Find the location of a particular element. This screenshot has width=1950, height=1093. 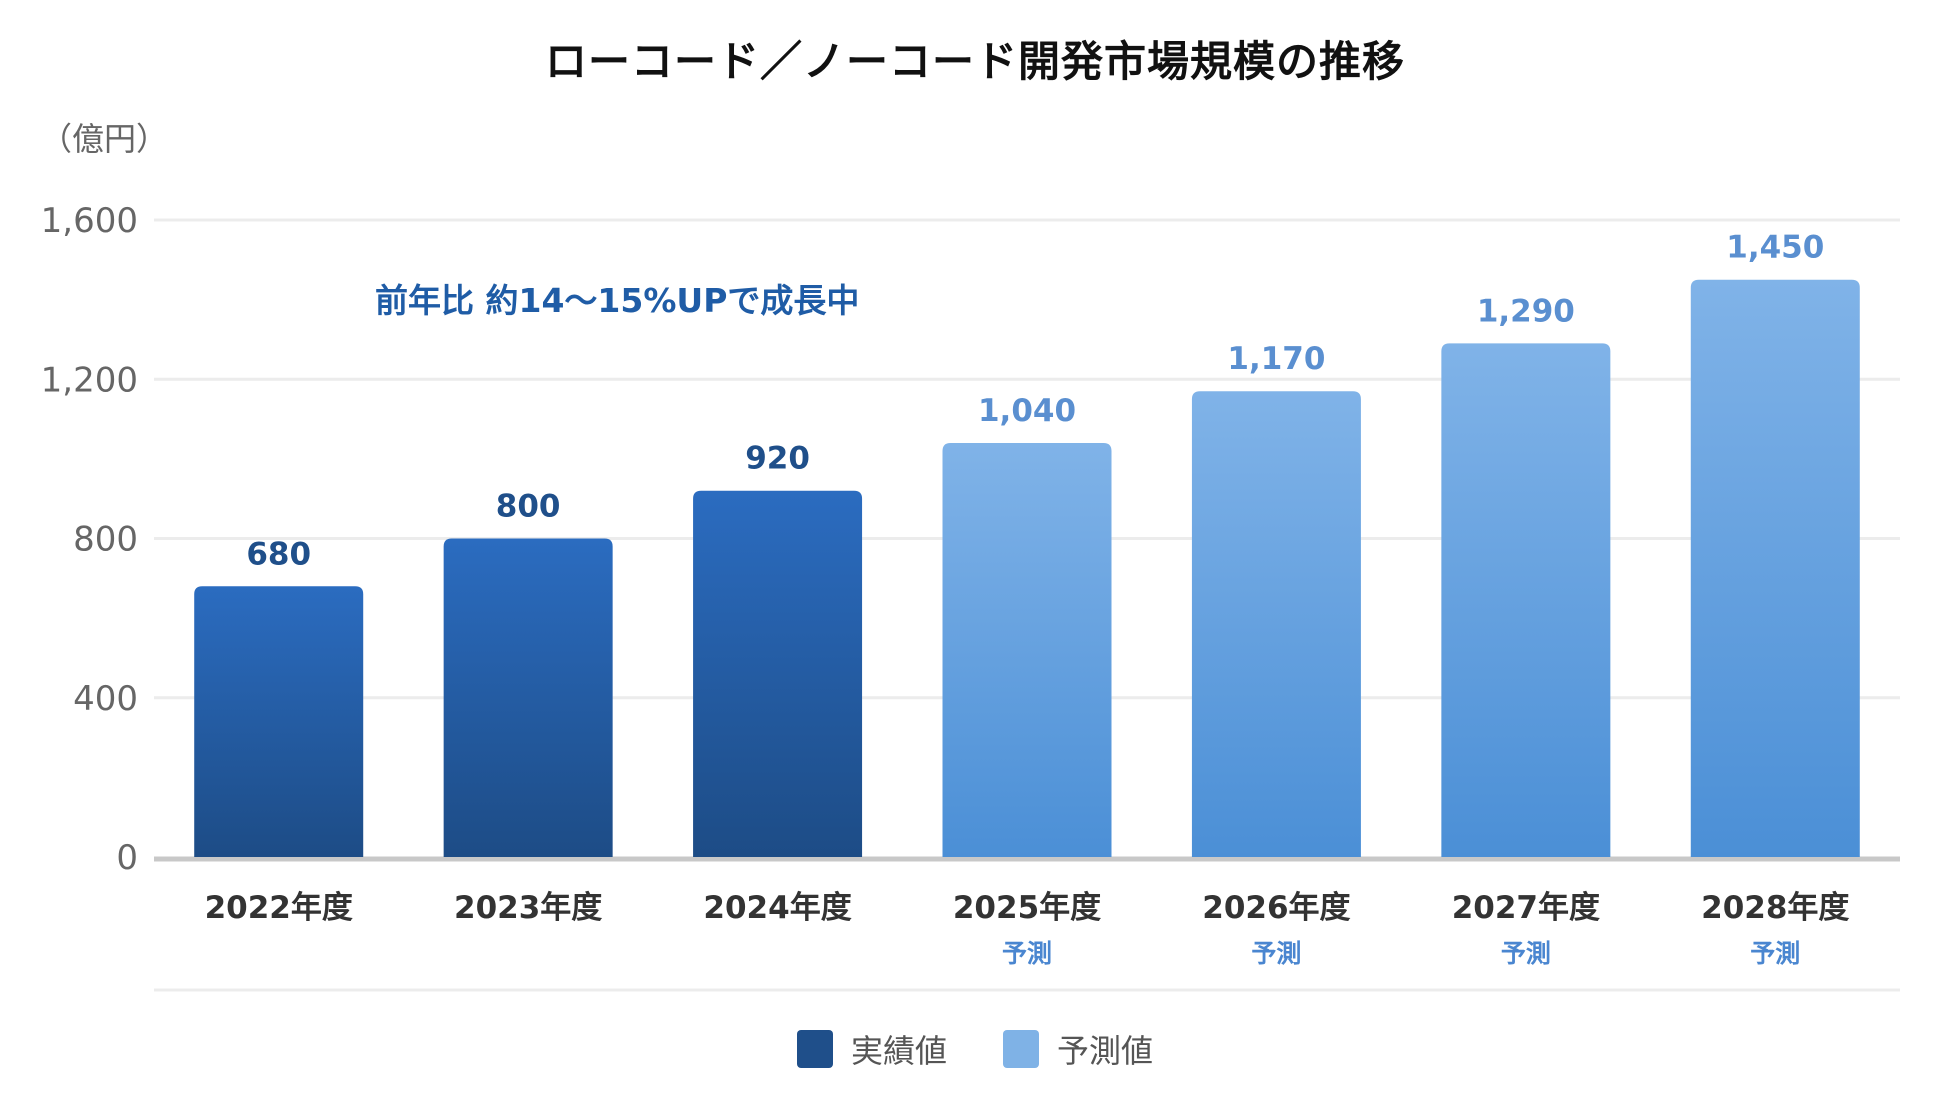

data-label: 1,170 is located at coordinates (1276, 359).